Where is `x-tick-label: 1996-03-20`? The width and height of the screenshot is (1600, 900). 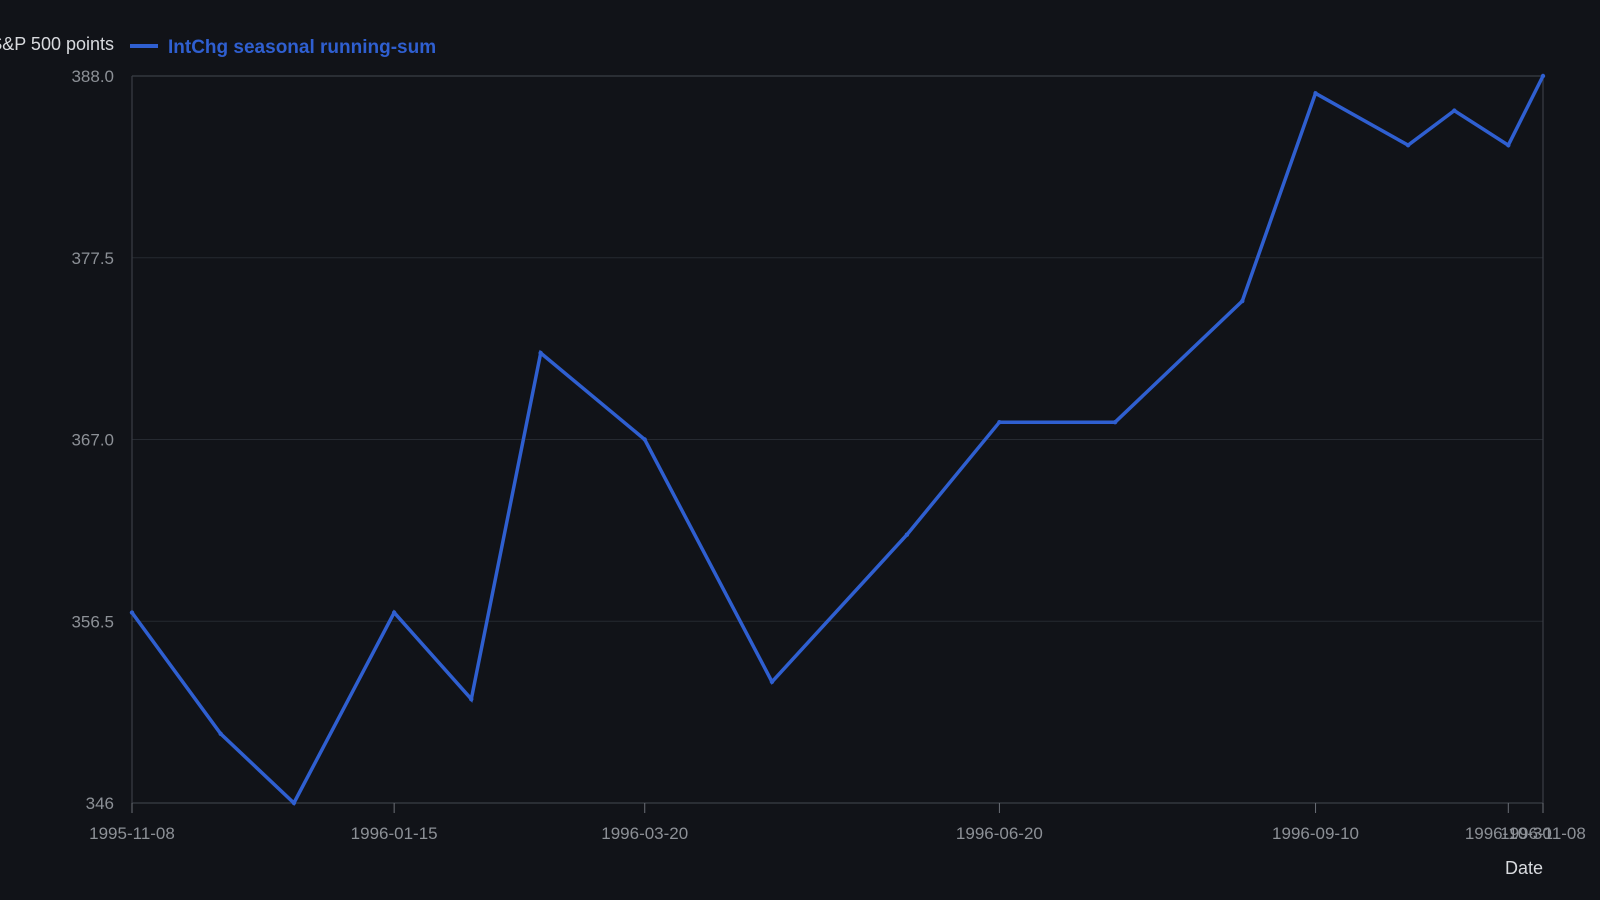
x-tick-label: 1996-03-20 is located at coordinates (644, 833).